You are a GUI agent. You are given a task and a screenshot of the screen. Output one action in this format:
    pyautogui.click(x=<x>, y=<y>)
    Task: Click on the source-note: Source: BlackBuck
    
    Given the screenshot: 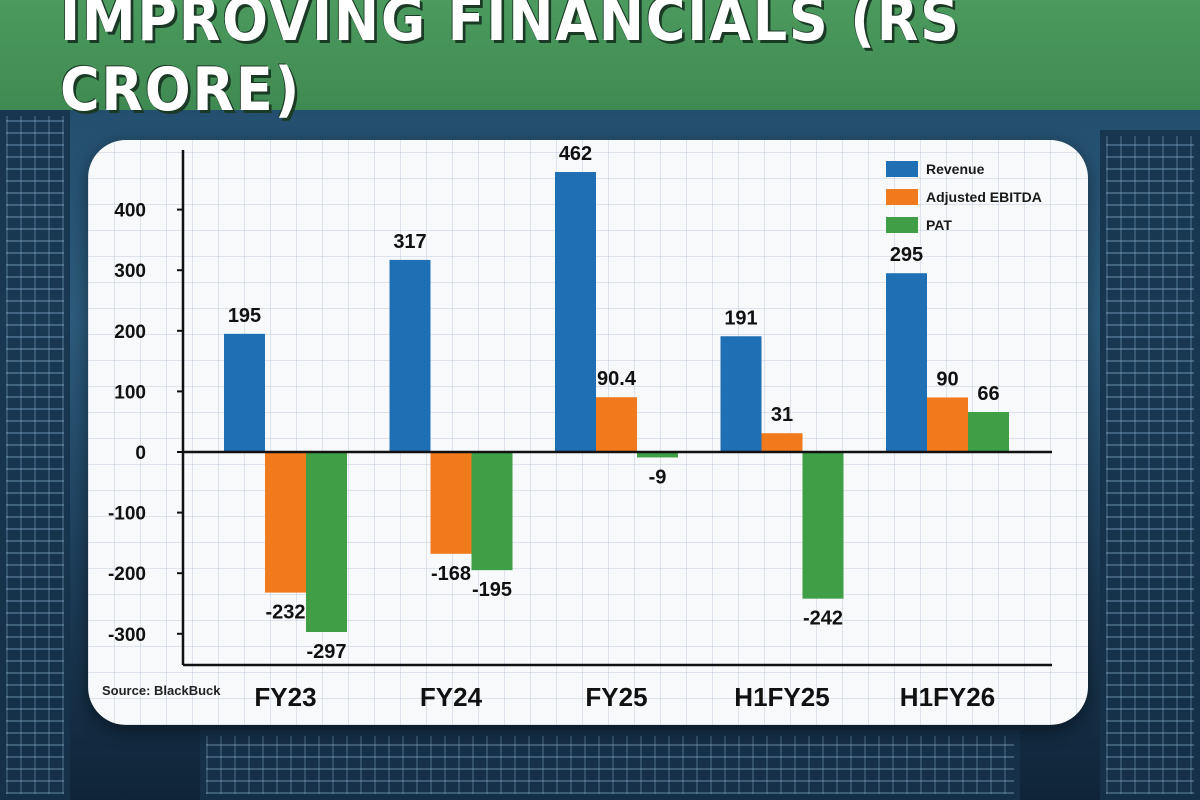 What is the action you would take?
    pyautogui.click(x=161, y=690)
    